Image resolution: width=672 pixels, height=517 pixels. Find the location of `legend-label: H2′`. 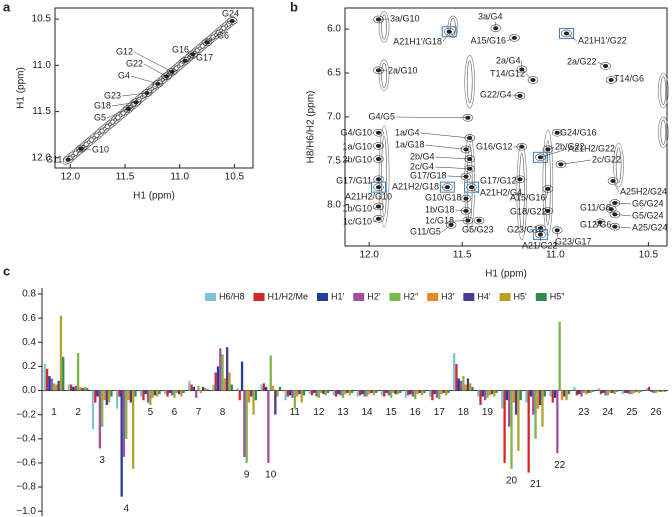

legend-label: H2′ is located at coordinates (374, 296).